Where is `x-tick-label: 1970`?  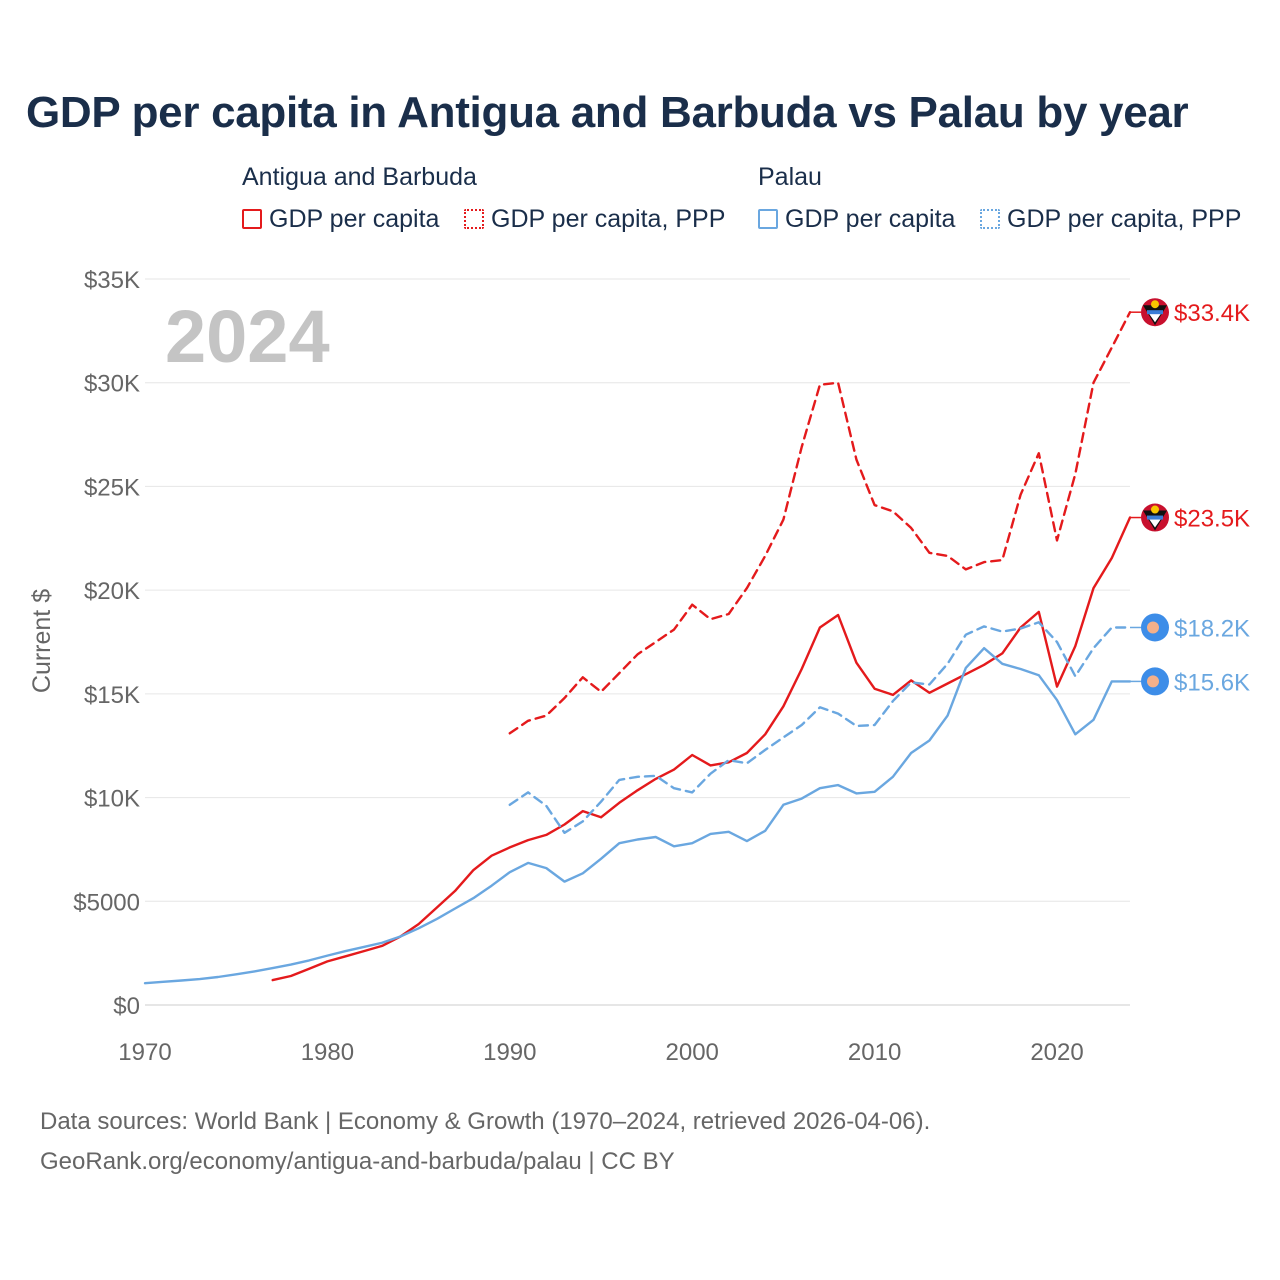
x-tick-label: 1970 is located at coordinates (144, 1052).